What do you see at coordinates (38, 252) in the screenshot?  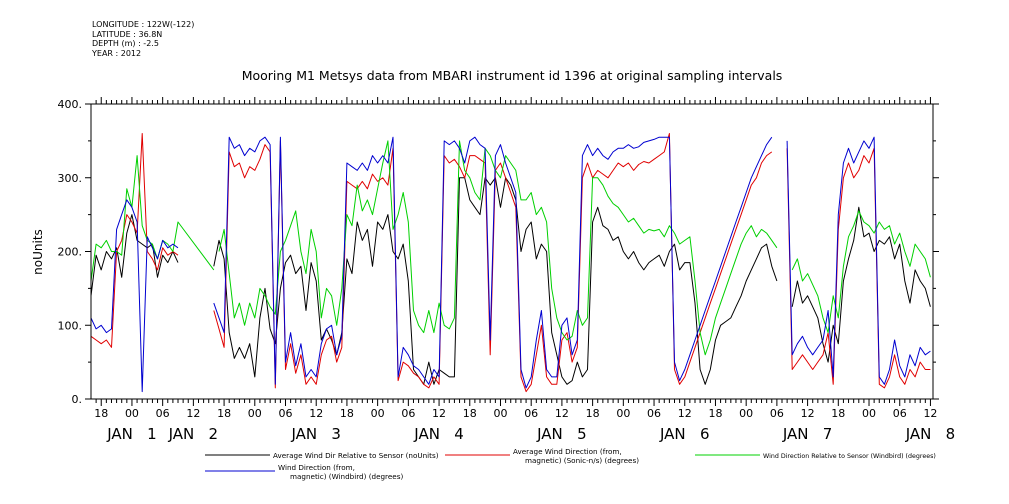 I see `y-axis-label: noUnits` at bounding box center [38, 252].